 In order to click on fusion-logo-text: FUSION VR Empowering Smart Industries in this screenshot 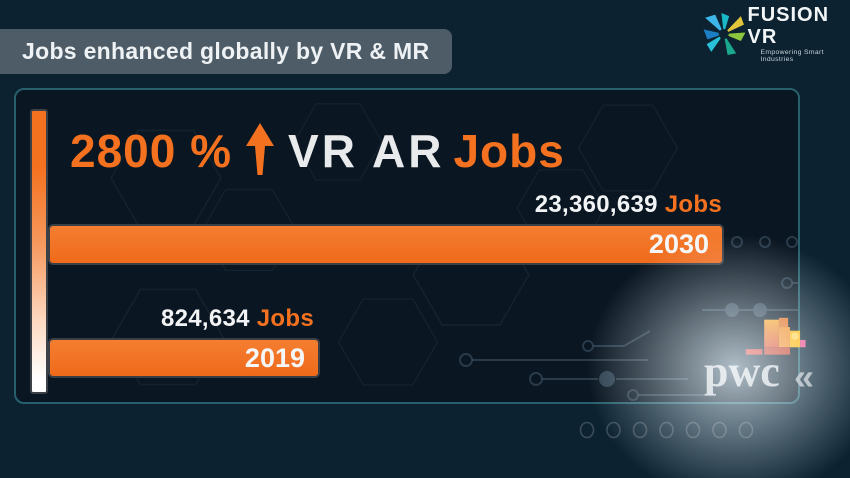, I will do `click(798, 33)`.